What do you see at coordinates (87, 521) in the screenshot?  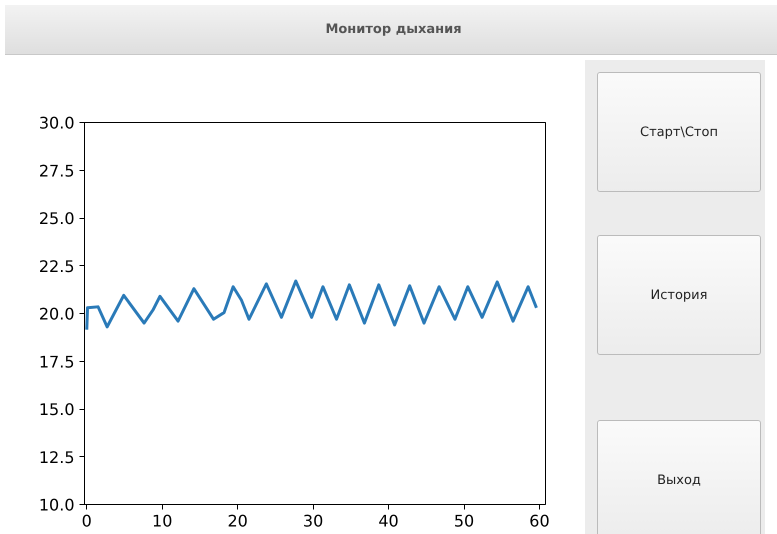 I see `x-tick-label: 0` at bounding box center [87, 521].